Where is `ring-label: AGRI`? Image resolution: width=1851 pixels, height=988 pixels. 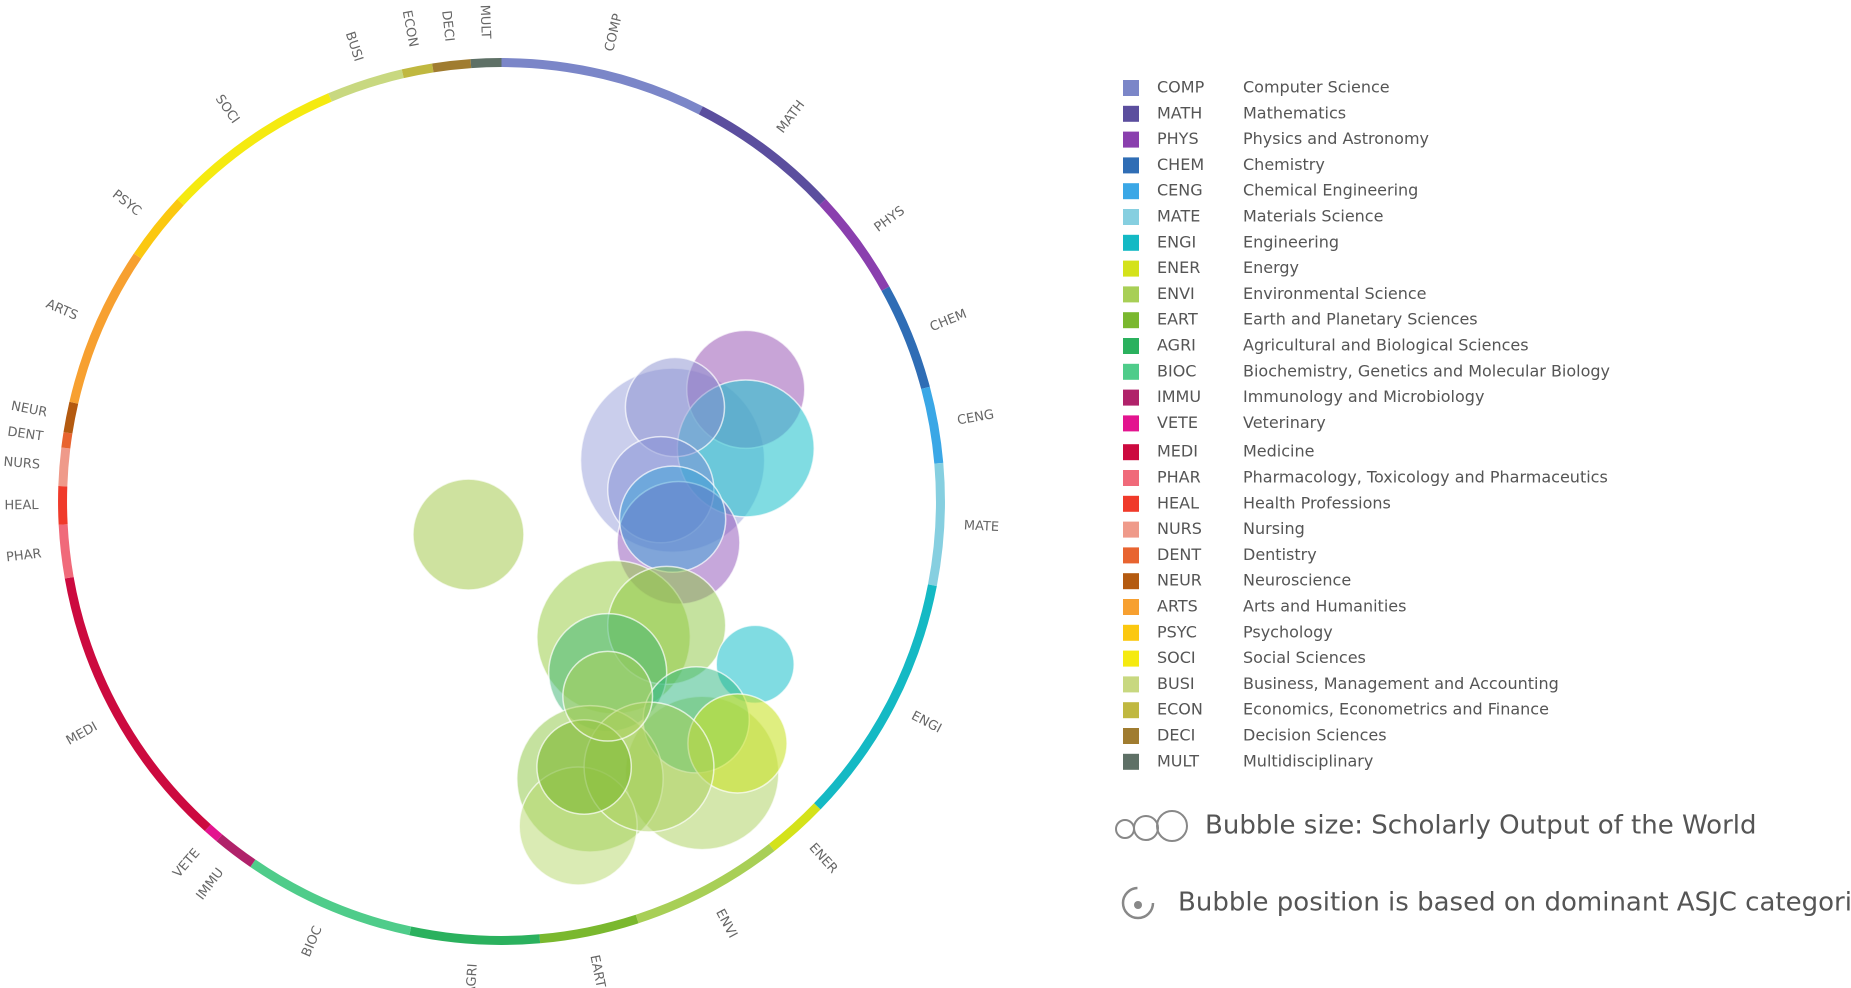
ring-label: AGRI is located at coordinates (472, 975).